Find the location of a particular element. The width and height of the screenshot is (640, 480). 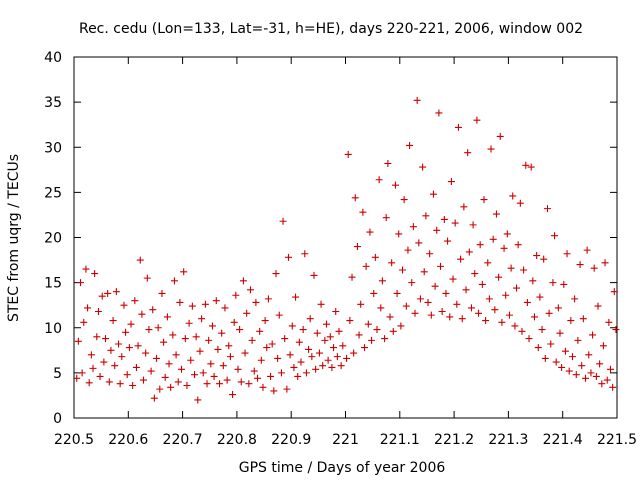

x-tick-label: 220.8 is located at coordinates (237, 440).